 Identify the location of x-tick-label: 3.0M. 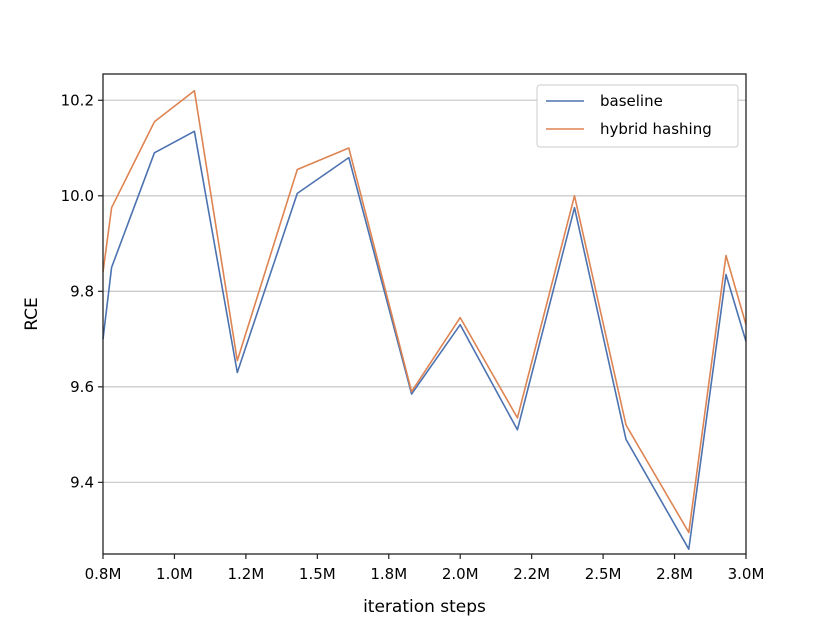
(746, 574).